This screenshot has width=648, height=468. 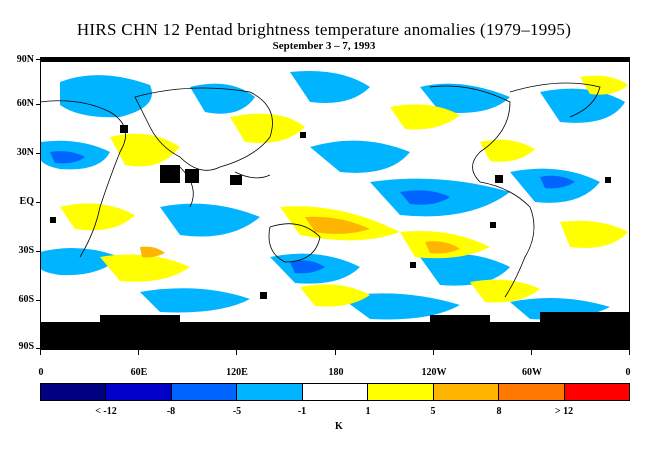 What do you see at coordinates (300, 237) in the screenshot?
I see `strong-warm-anomaly-areas` at bounding box center [300, 237].